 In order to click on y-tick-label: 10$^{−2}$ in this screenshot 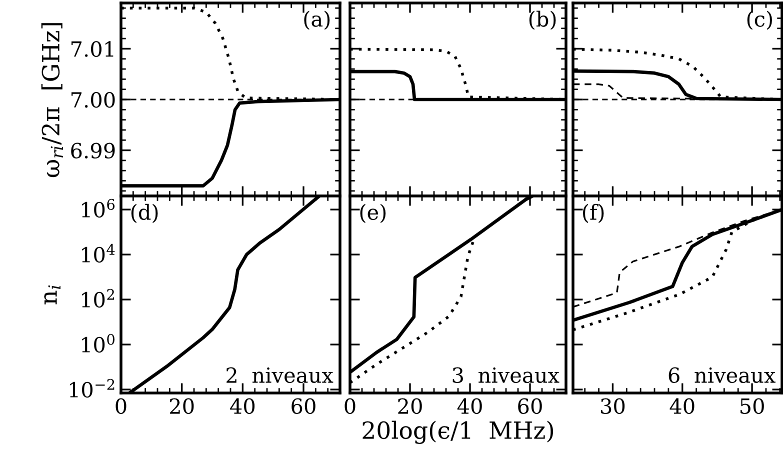, I will do `click(92, 388)`.